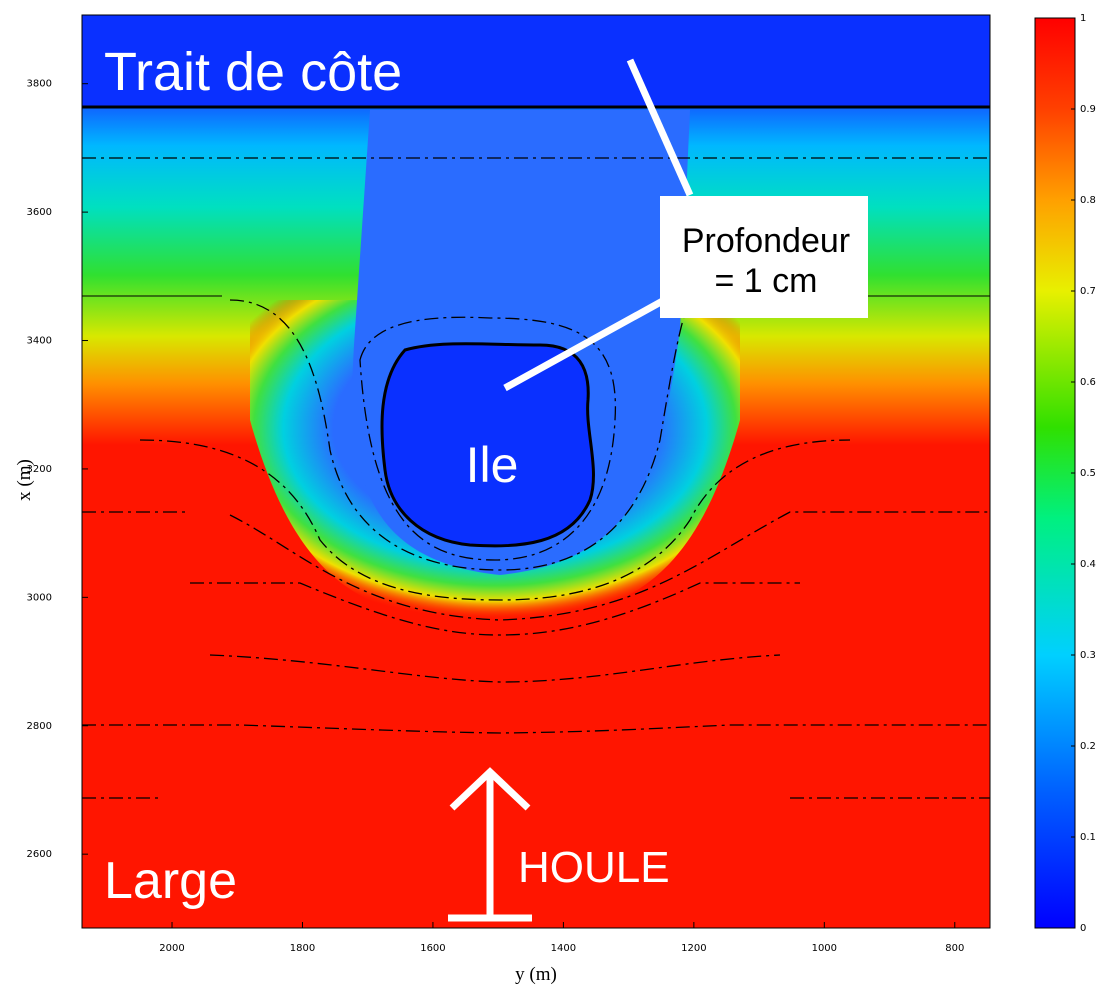 Image resolution: width=1105 pixels, height=986 pixels. Describe the element at coordinates (954, 948) in the screenshot. I see `x-tick-label: 800` at that location.